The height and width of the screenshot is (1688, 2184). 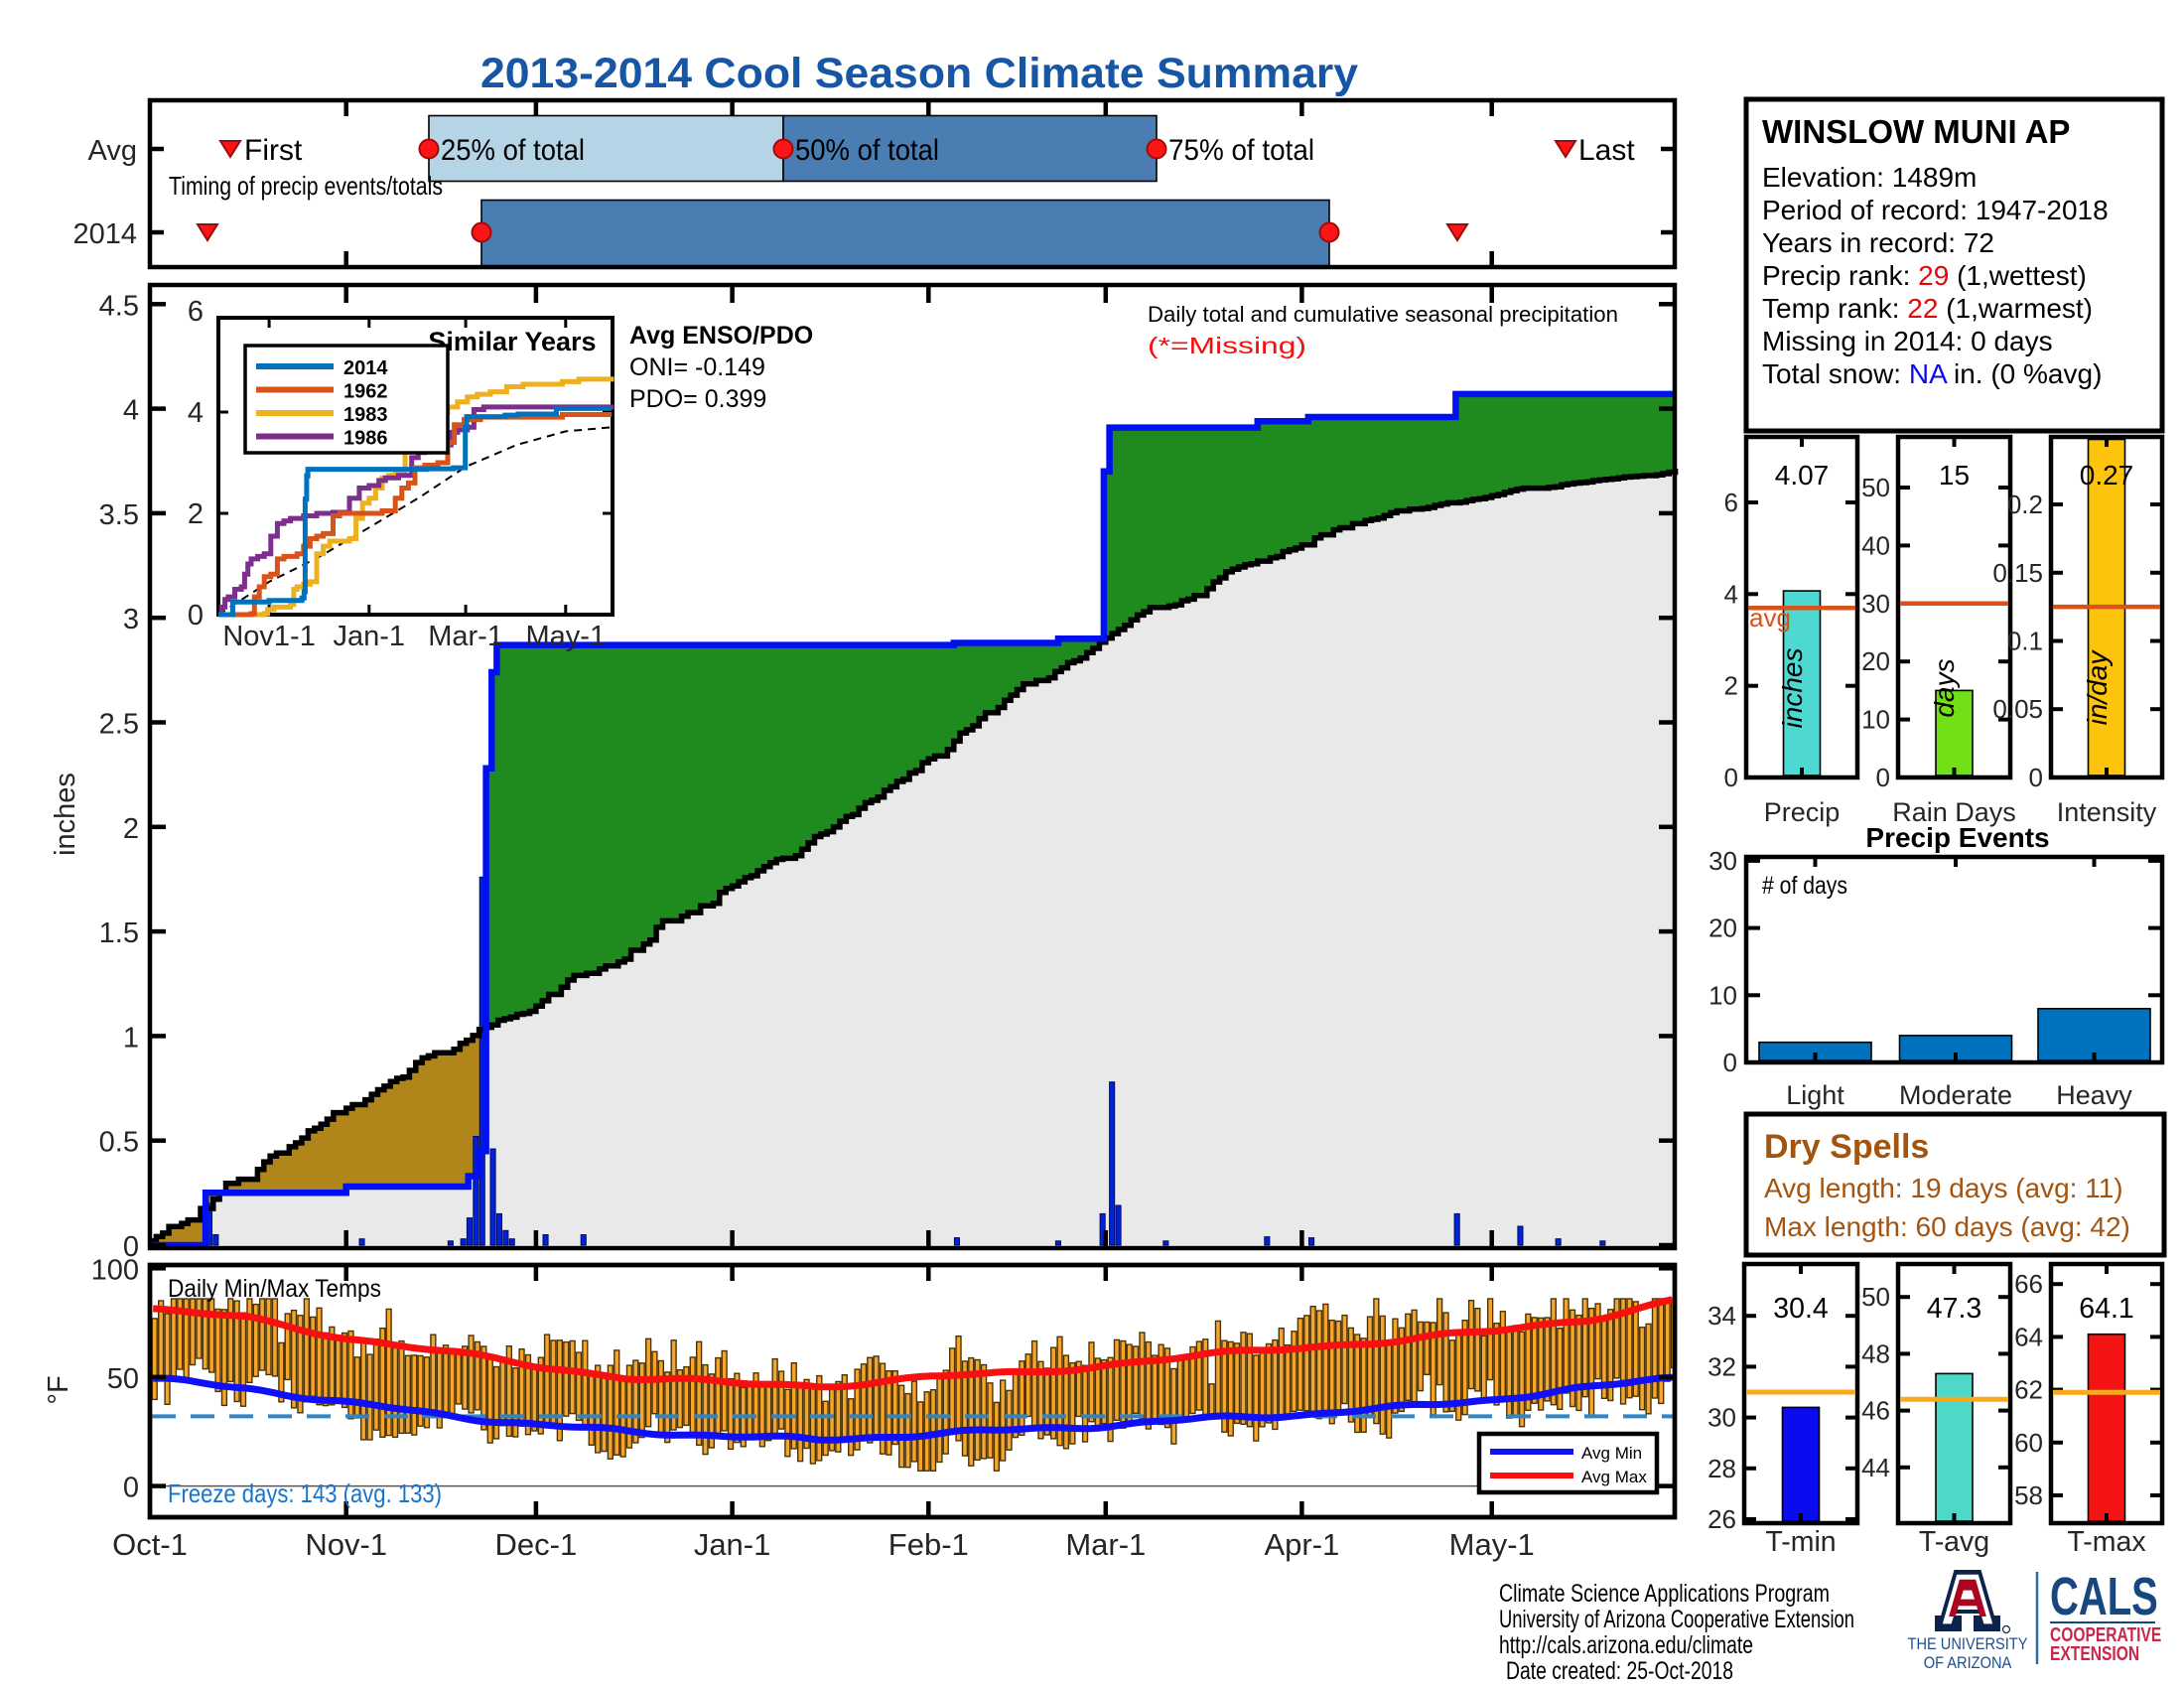 What do you see at coordinates (1875, 1353) in the screenshot?
I see `svg-text: 48` at bounding box center [1875, 1353].